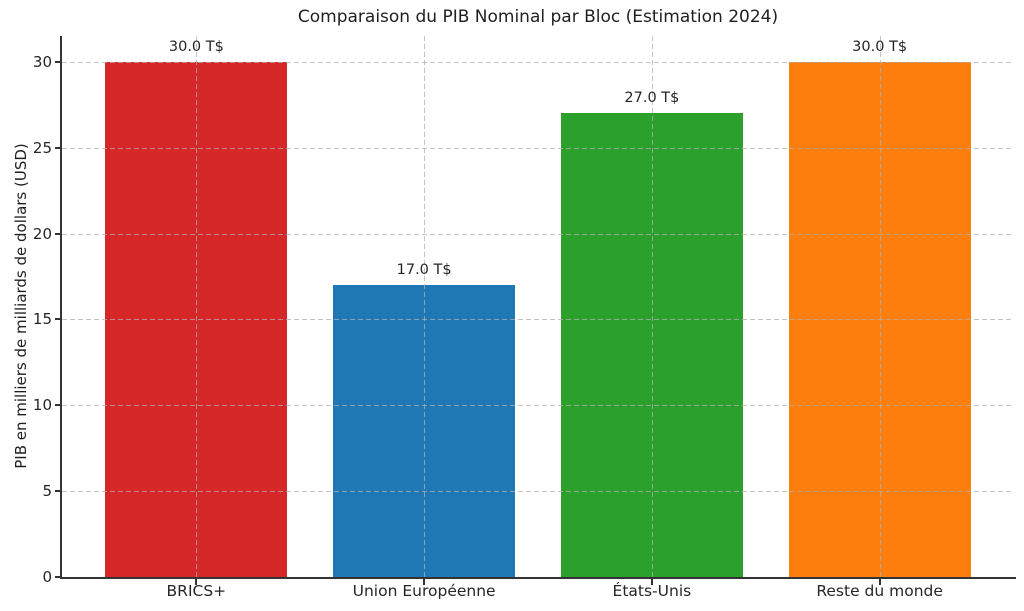  Describe the element at coordinates (879, 591) in the screenshot. I see `x-tick-label: Reste du monde` at that location.